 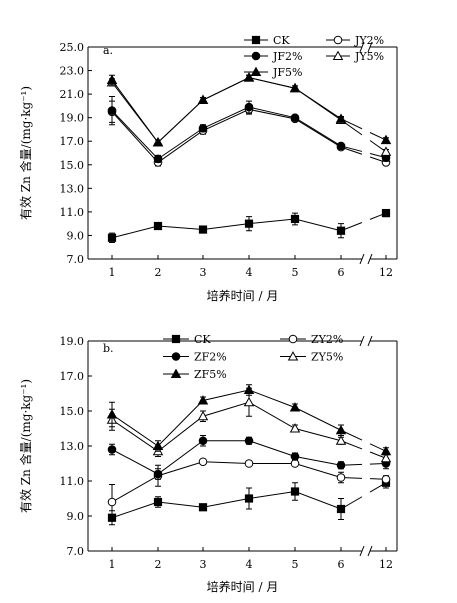 What do you see at coordinates (203, 564) in the screenshot?
I see `x-tick-label: 3` at bounding box center [203, 564].